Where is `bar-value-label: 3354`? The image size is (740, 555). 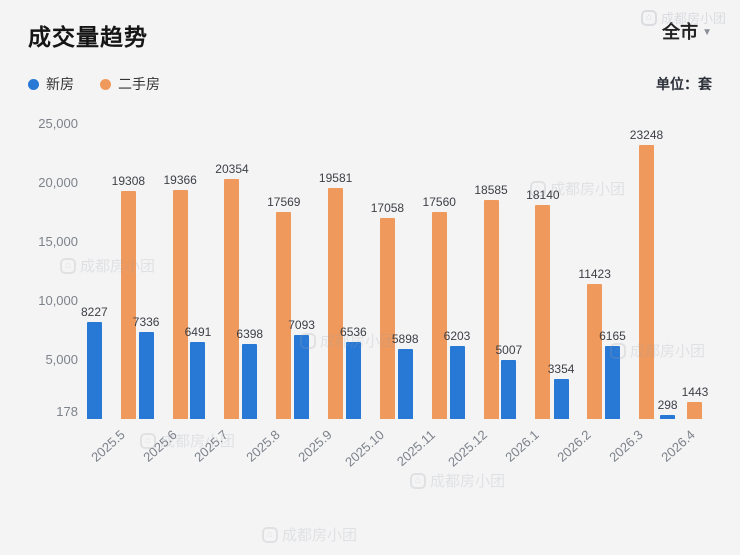 bar-value-label: 3354 is located at coordinates (561, 369).